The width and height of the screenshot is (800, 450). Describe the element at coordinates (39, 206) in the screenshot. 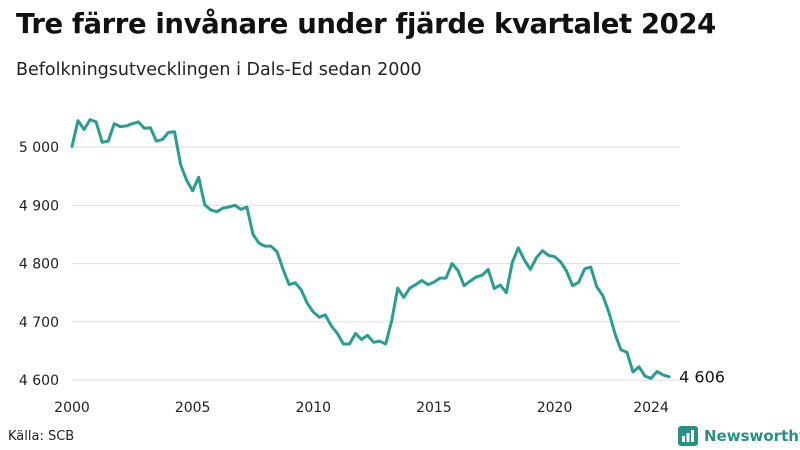

I see `y-tick-label: 4 900` at that location.